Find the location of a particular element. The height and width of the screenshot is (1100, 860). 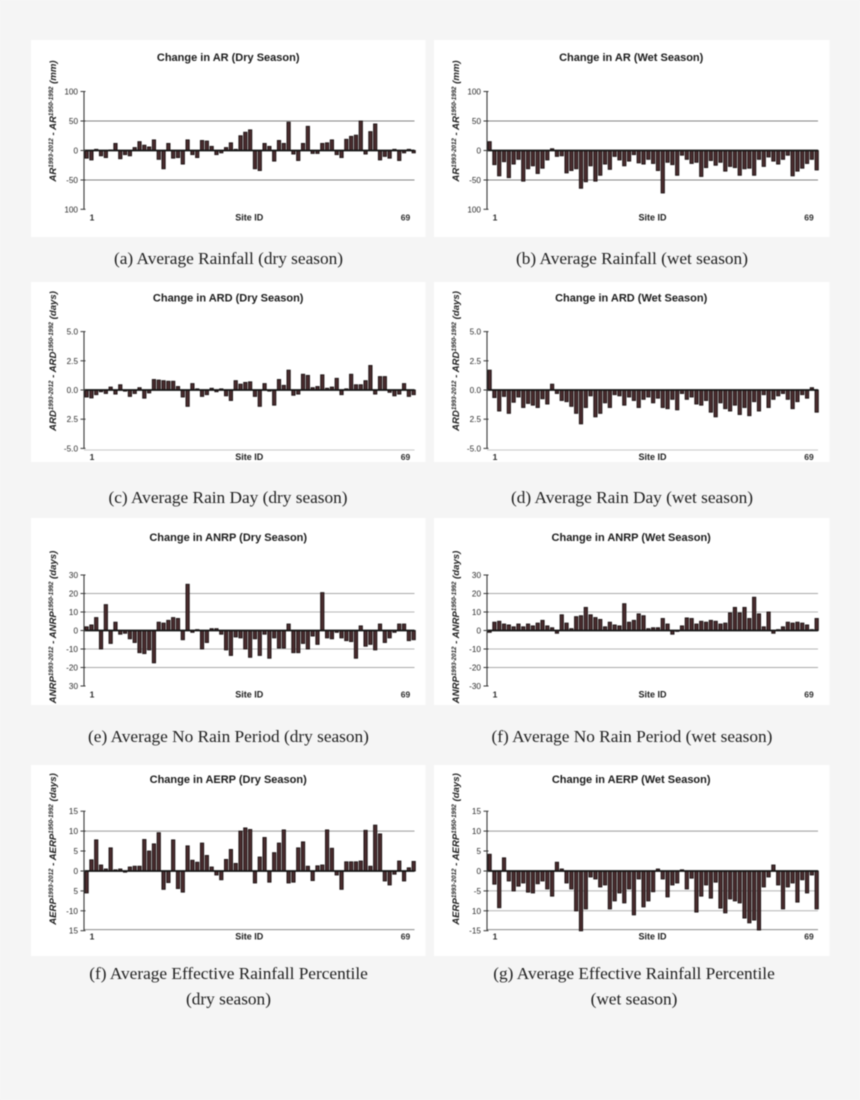

svg-text: -15 is located at coordinates (475, 931).